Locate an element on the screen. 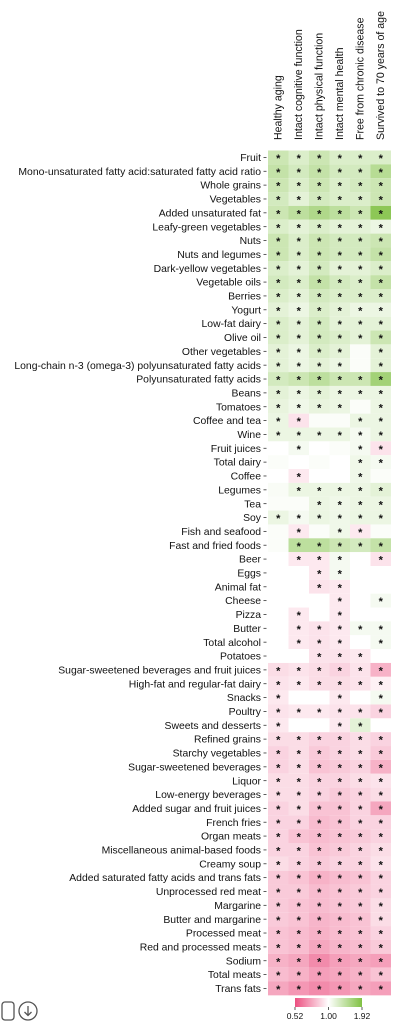 This screenshot has width=408, height=1024. row-label: Fast and fried foods is located at coordinates (215, 546).